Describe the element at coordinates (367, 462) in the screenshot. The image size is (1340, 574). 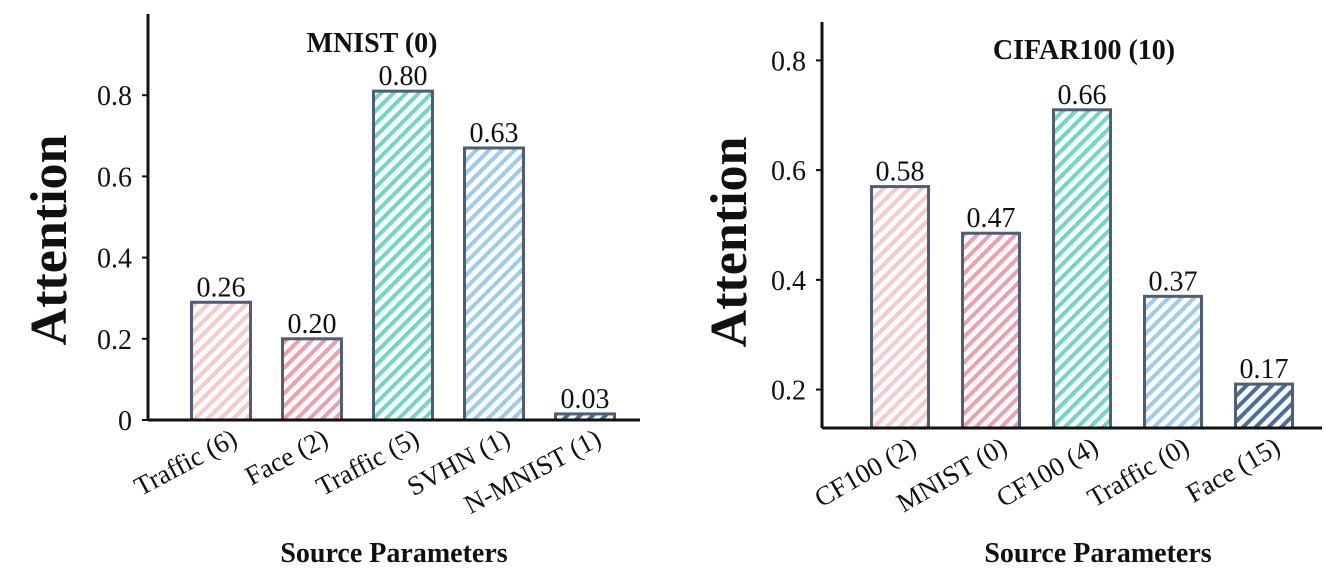
I see `category-label: Traffic (5)` at that location.